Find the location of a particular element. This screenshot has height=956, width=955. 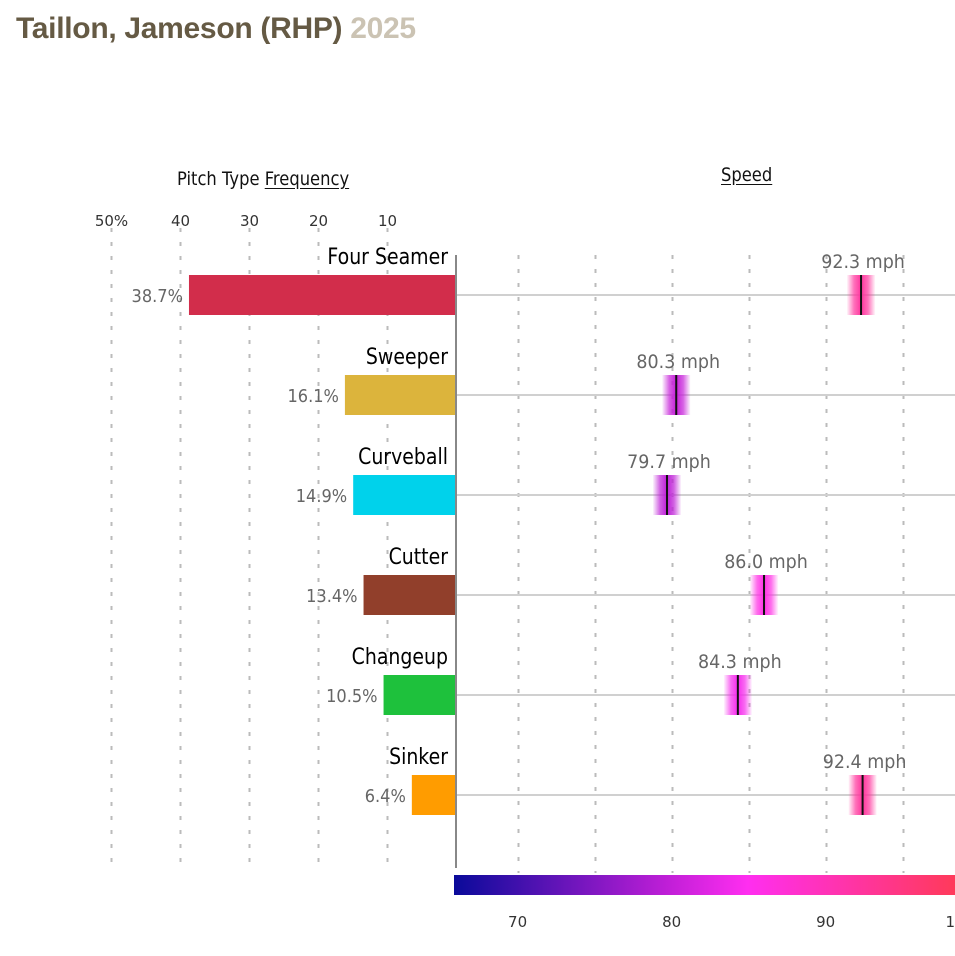

frequency-tick-label: 50% is located at coordinates (111, 221).